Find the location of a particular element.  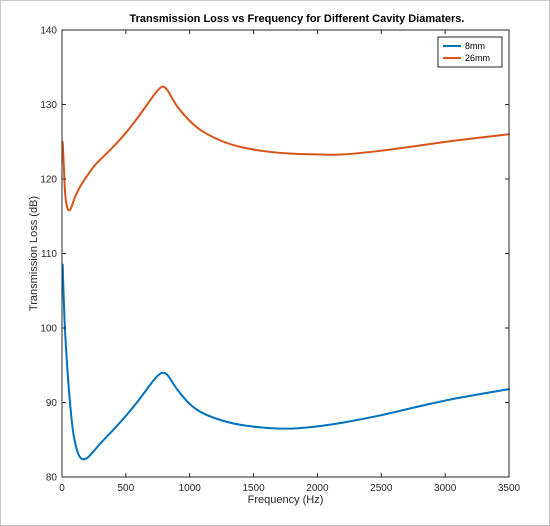

x-tick-label: 2500 is located at coordinates (381, 488).